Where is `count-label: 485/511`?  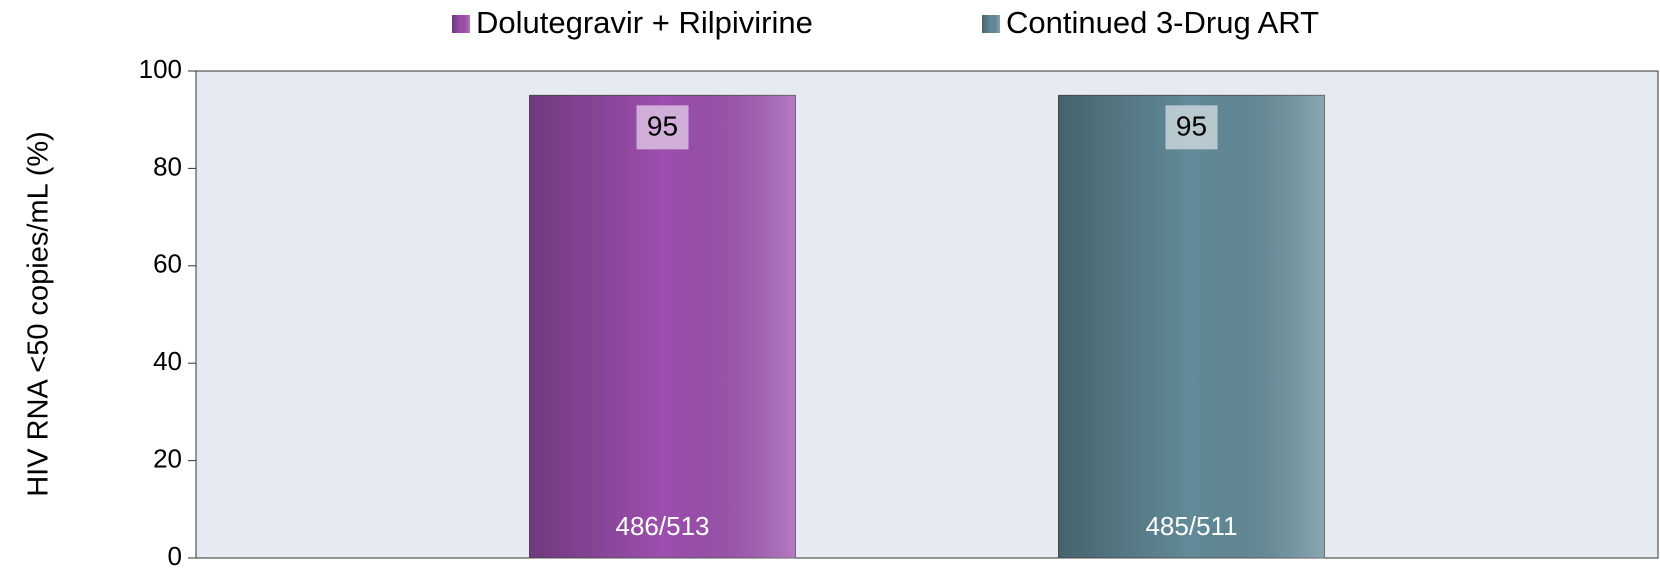 count-label: 485/511 is located at coordinates (1191, 526).